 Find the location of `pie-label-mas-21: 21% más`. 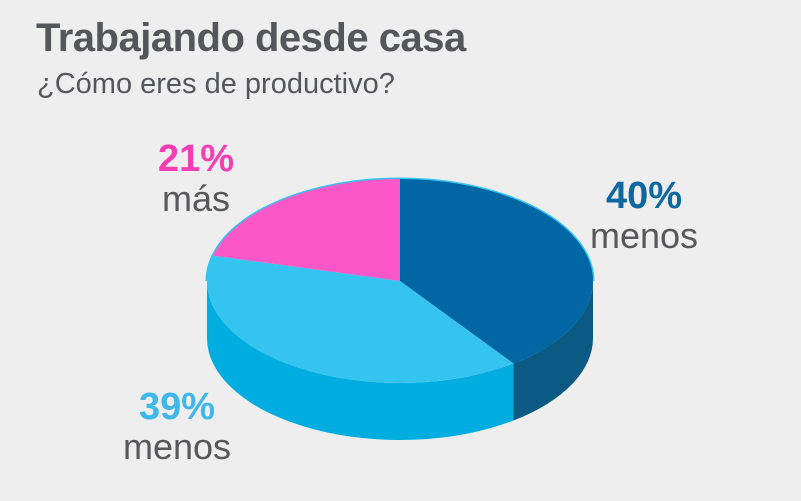

pie-label-mas-21: 21% más is located at coordinates (196, 179).